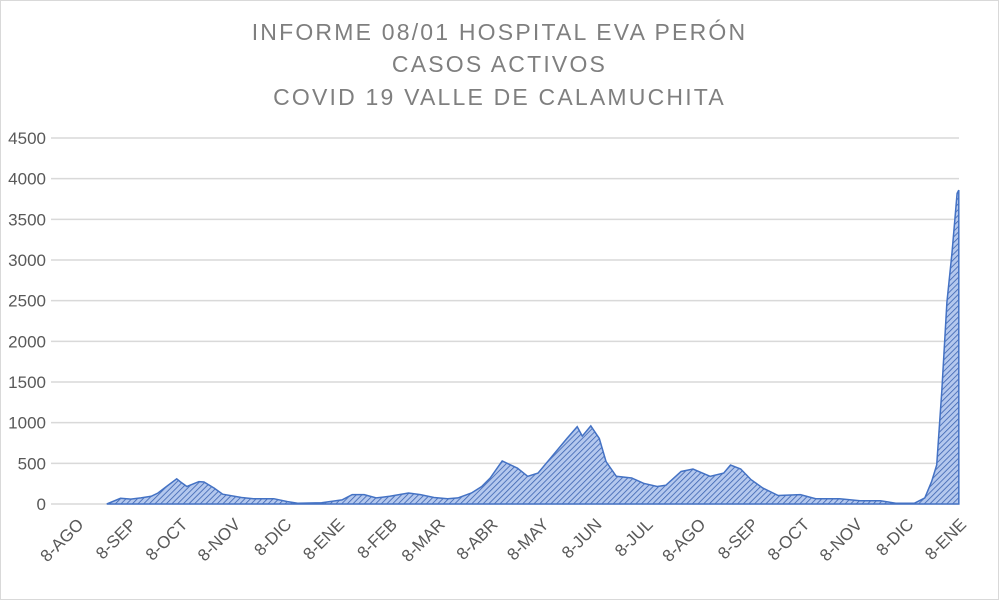  I want to click on y-tick-label: 500, so click(32, 463).